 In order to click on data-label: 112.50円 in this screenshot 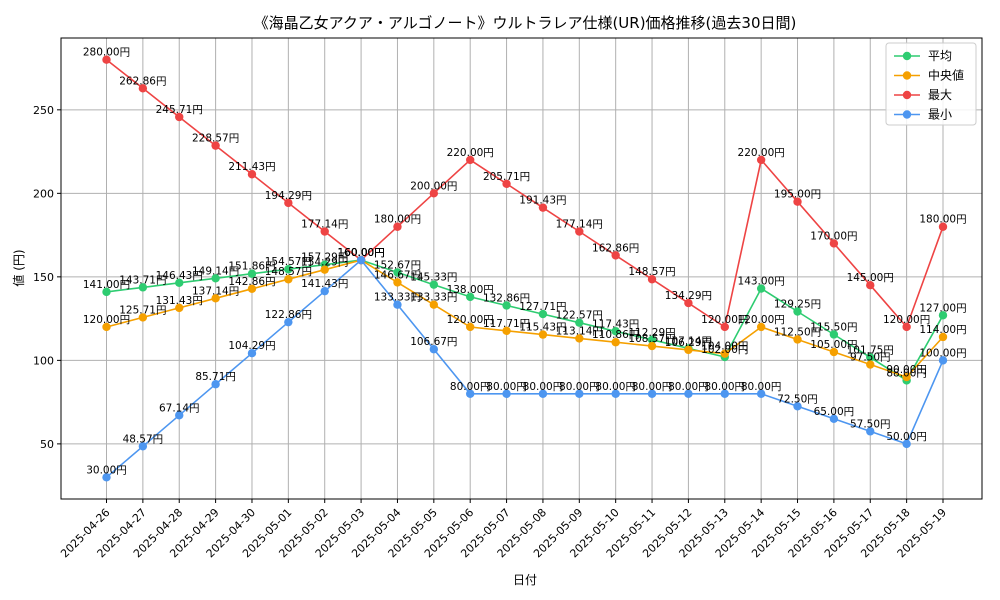, I will do `click(797, 332)`.